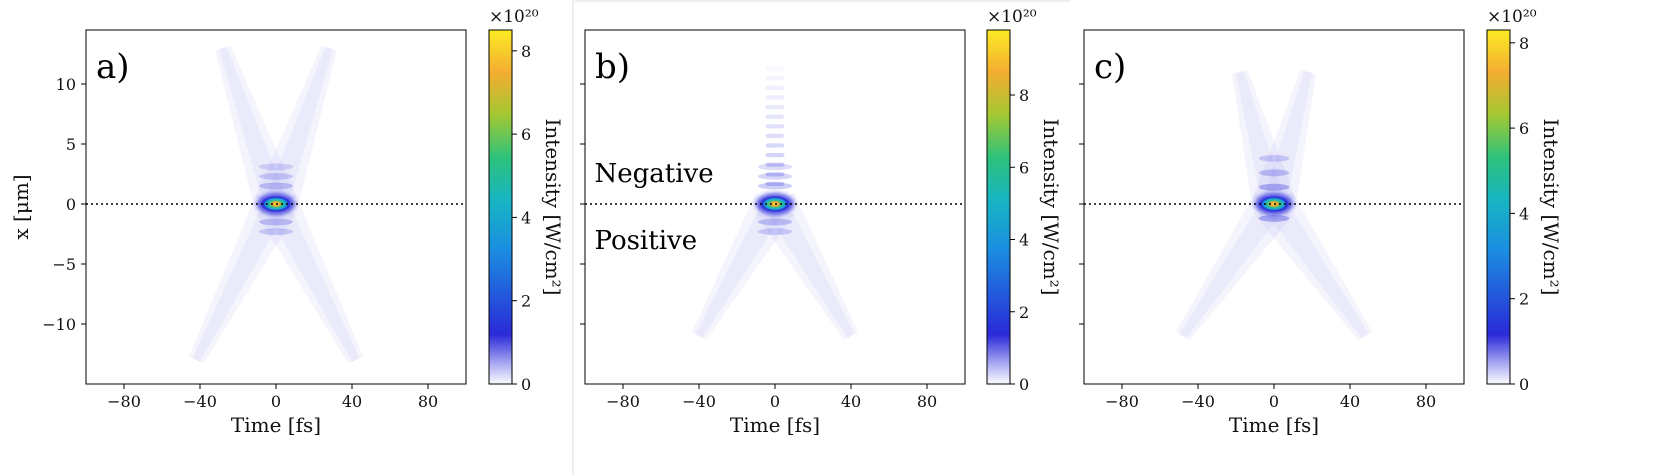  I want to click on panel-label: a), so click(113, 67).